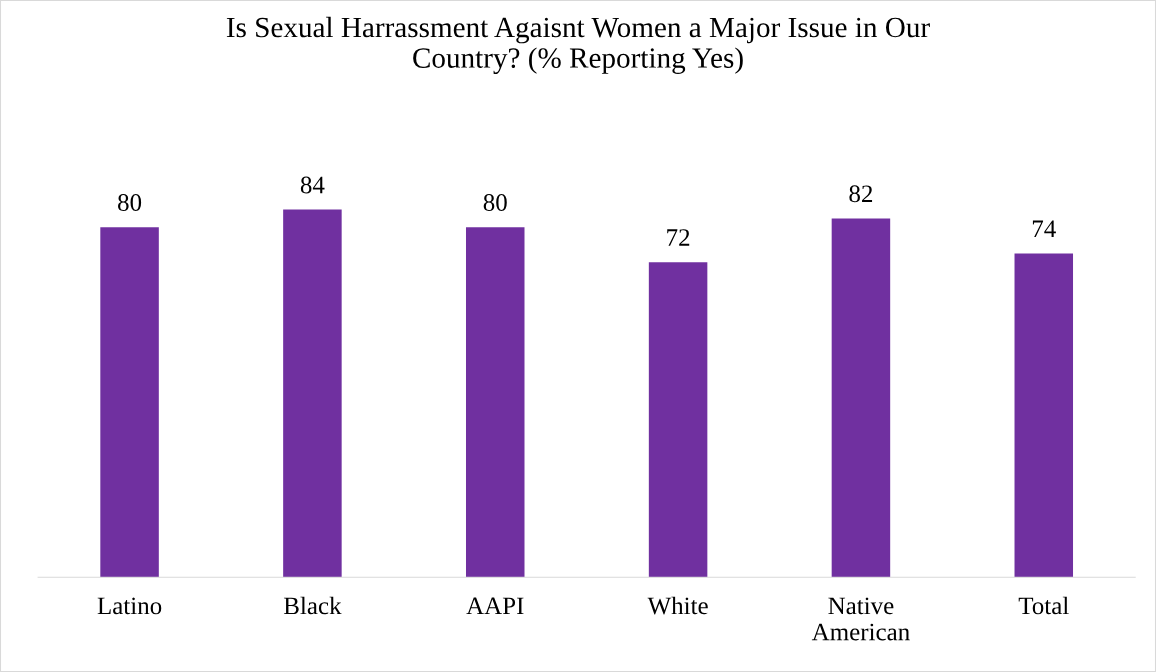 This screenshot has height=672, width=1156. I want to click on data-label: 72, so click(678, 237).